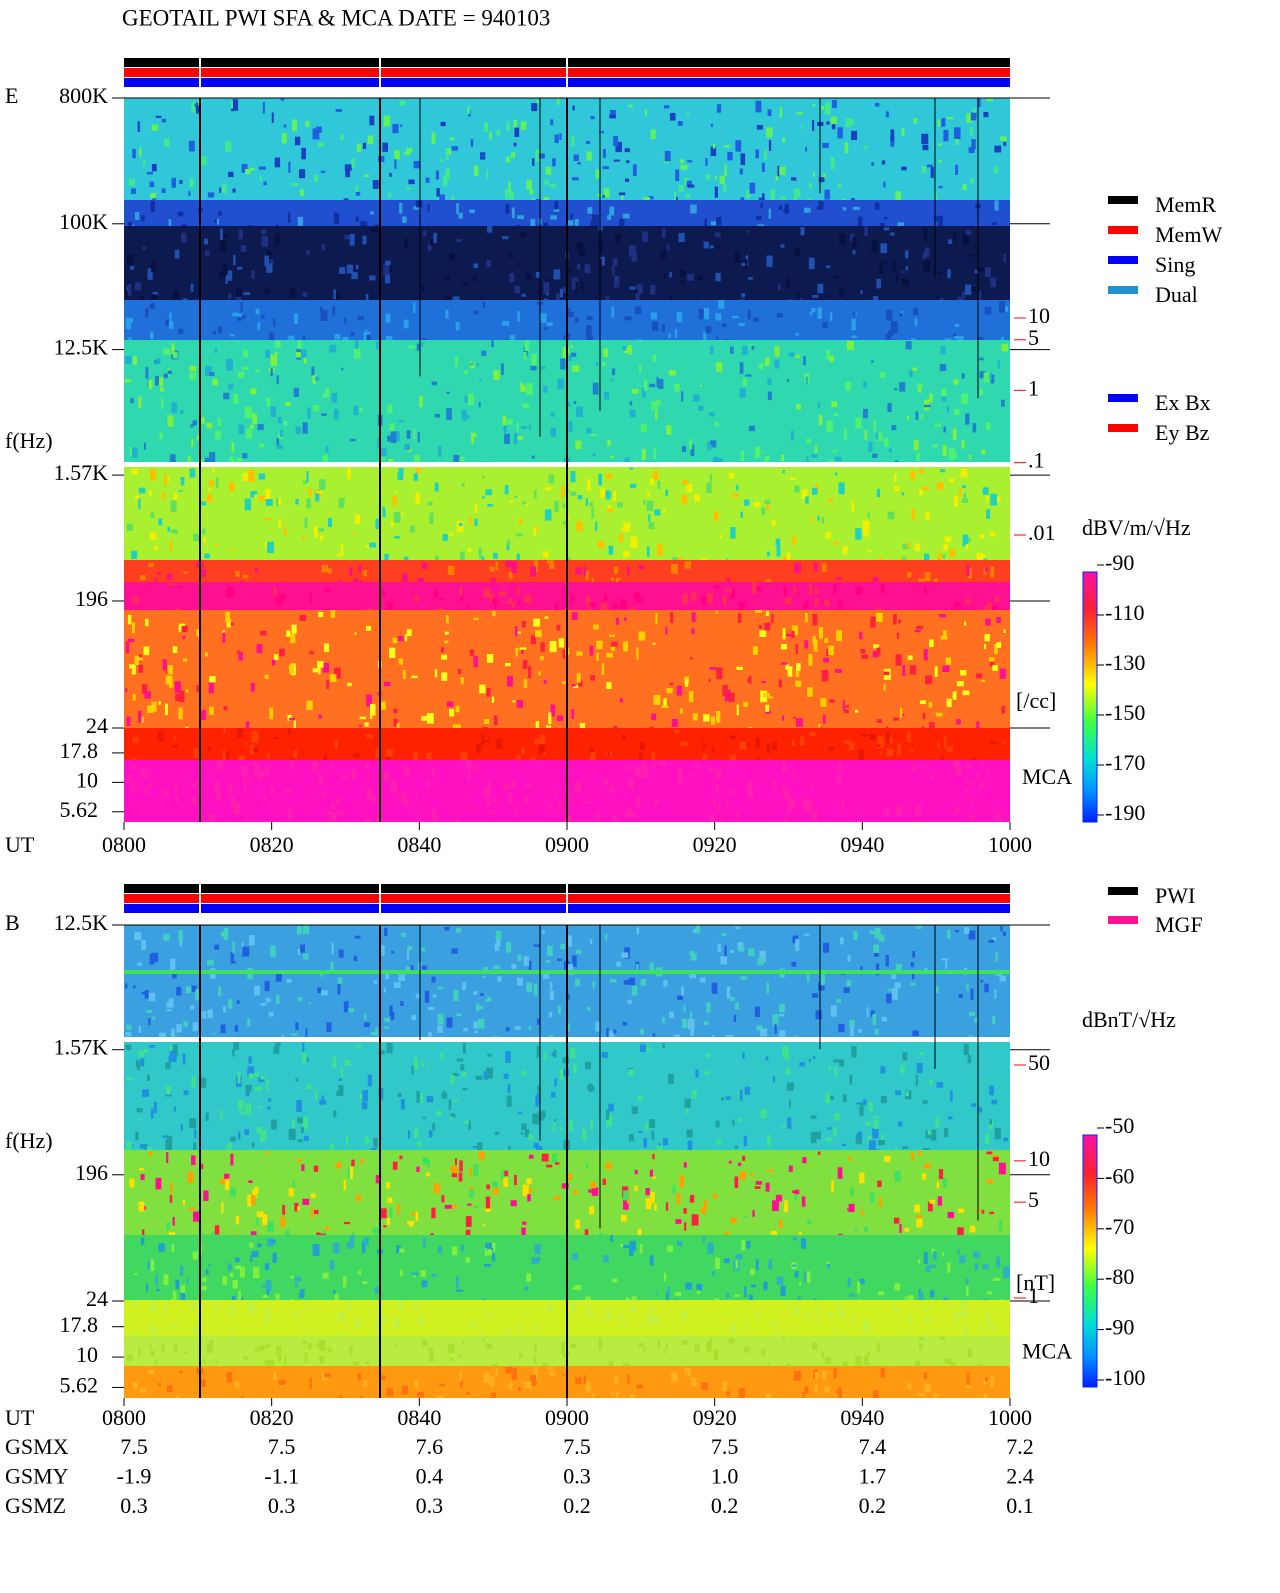 The image size is (1280, 1593). What do you see at coordinates (79, 1324) in the screenshot?
I see `mca-tick-label: 17.8` at bounding box center [79, 1324].